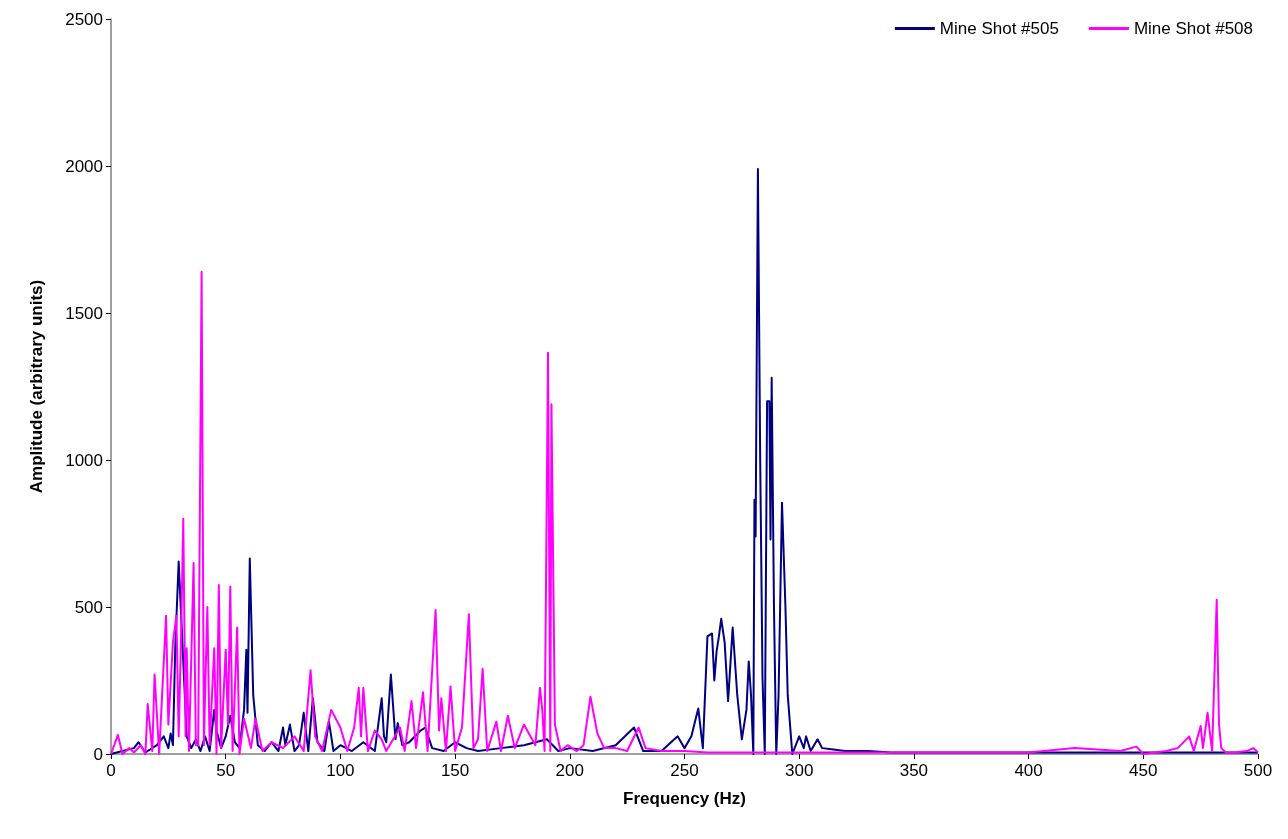  Describe the element at coordinates (84, 19) in the screenshot. I see `y-tick-label: 2500` at that location.